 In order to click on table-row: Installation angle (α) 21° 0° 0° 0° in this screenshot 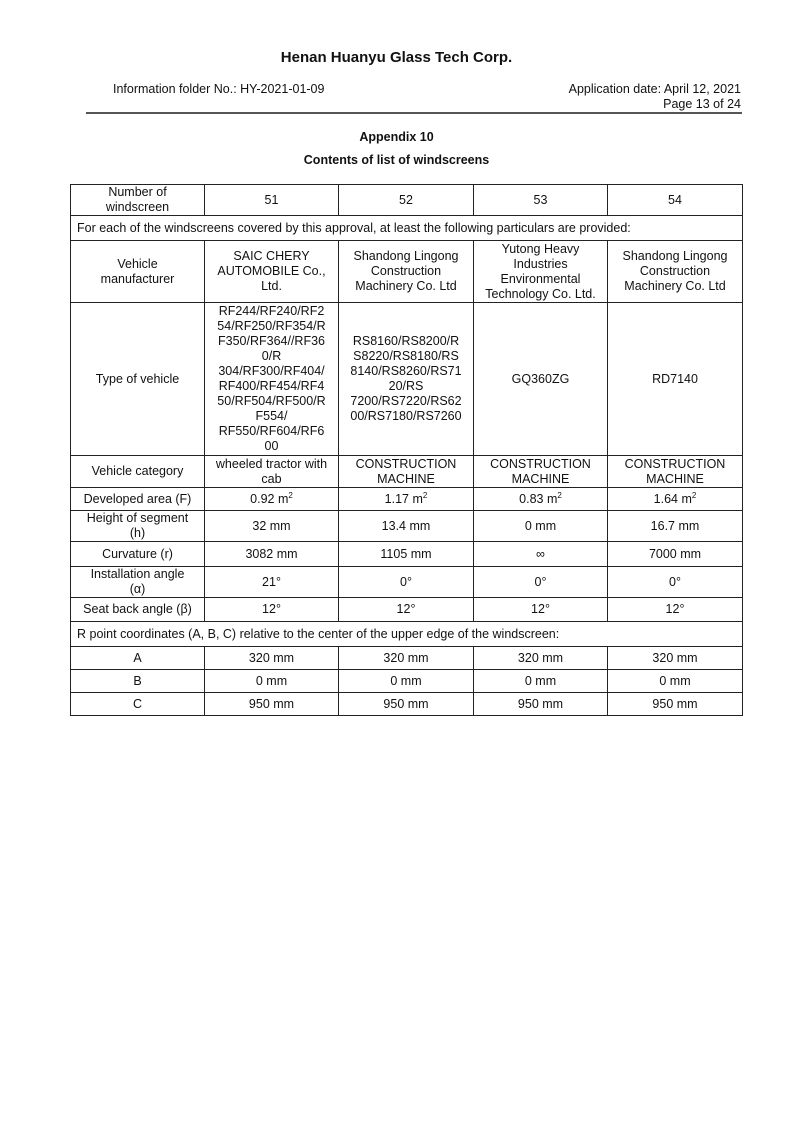, I will do `click(406, 582)`.